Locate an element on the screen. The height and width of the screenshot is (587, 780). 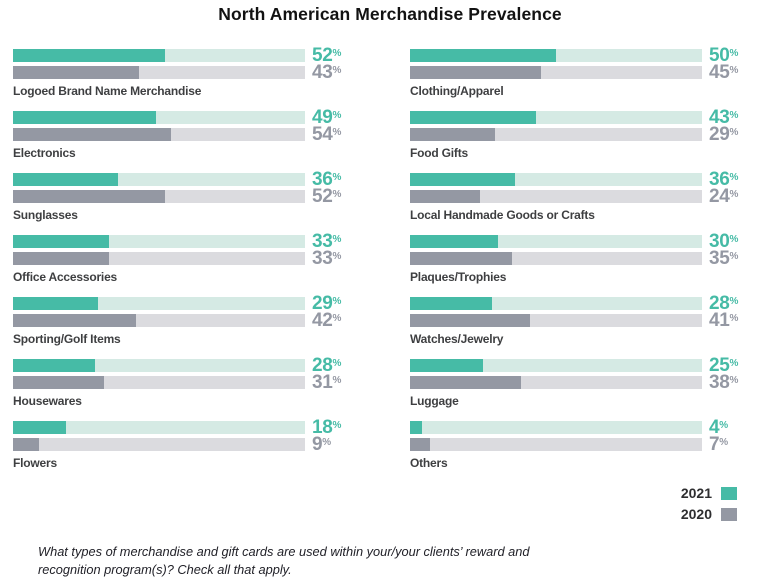
value-number-2021: 50 is located at coordinates (719, 55).